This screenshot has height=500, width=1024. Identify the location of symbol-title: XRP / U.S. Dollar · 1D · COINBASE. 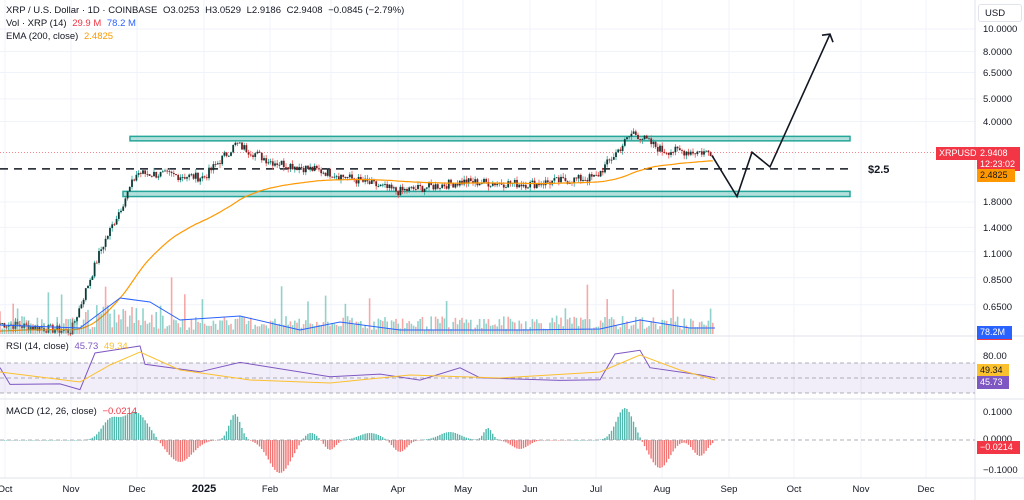
(82, 10).